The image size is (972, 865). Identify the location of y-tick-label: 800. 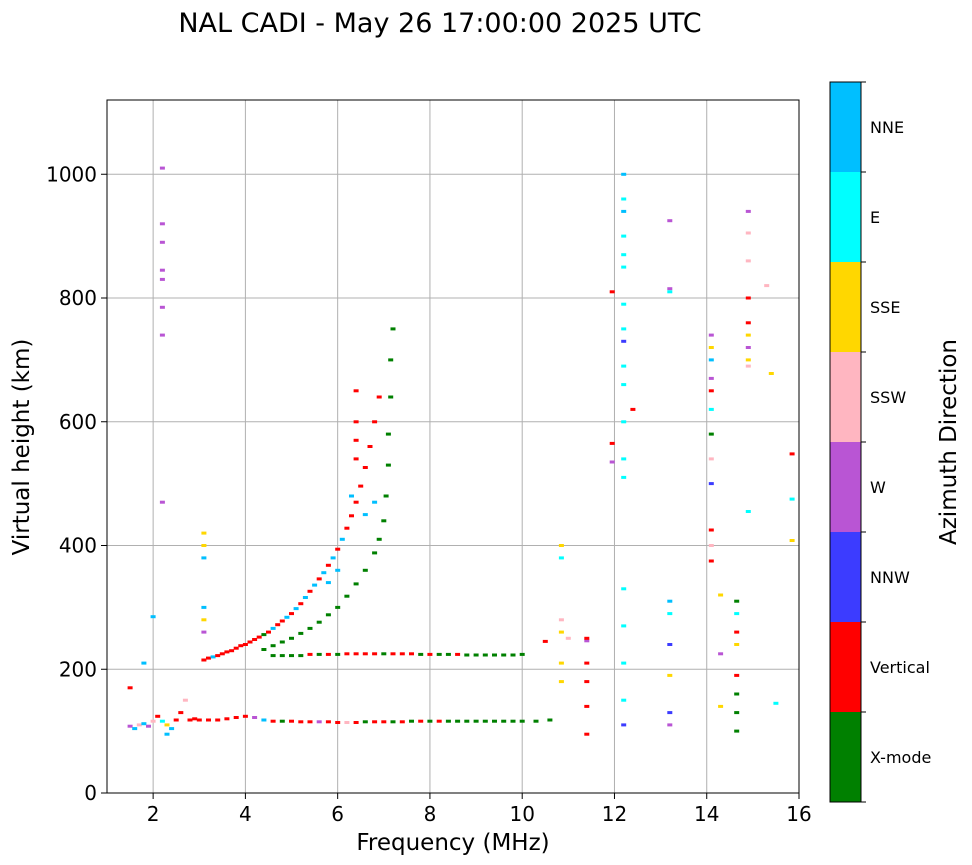
(78, 298).